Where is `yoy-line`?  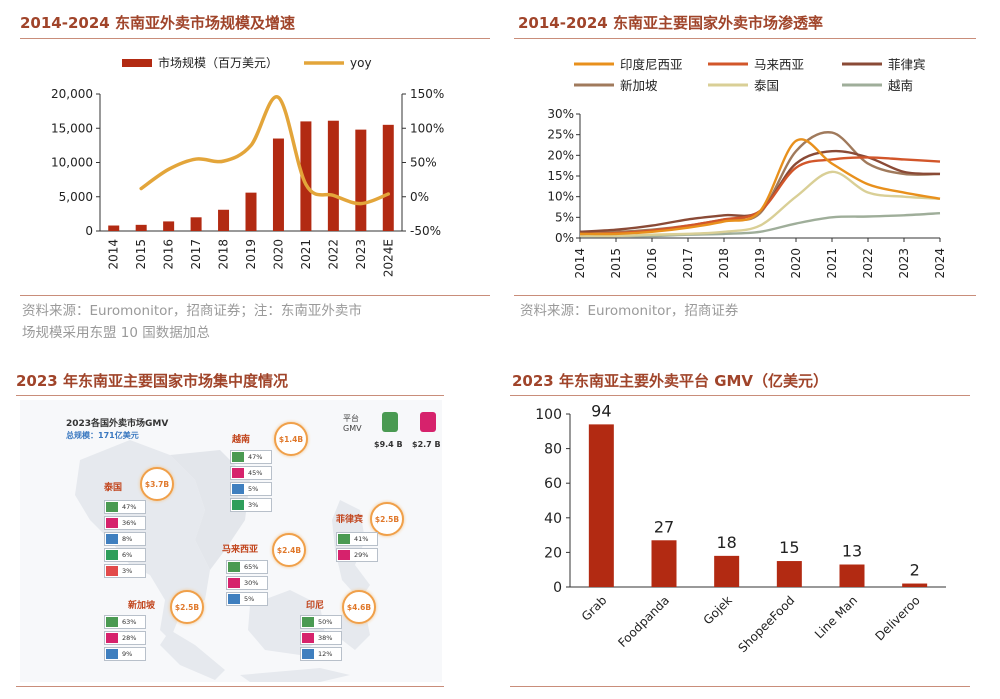
yoy-line is located at coordinates (265, 150).